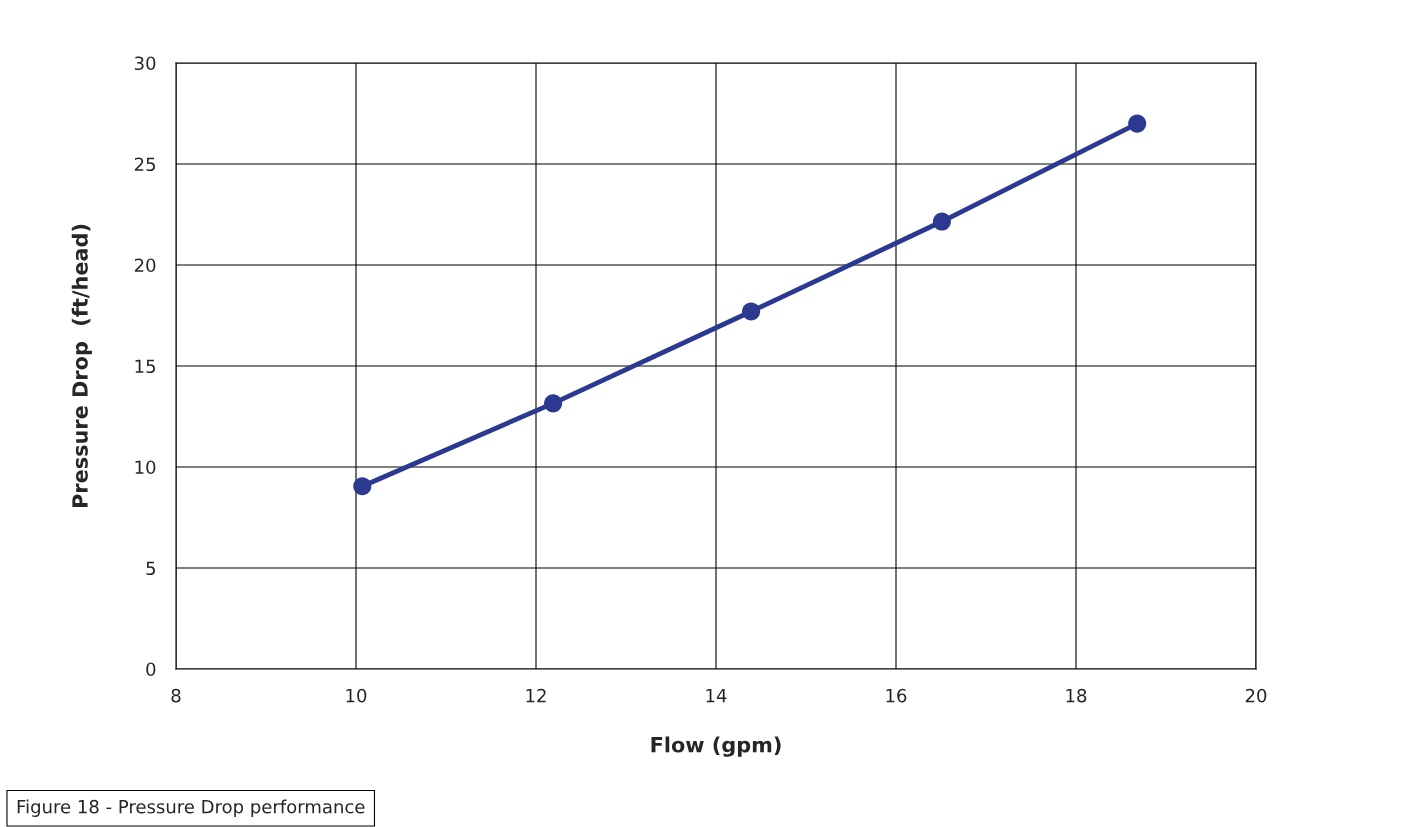 The image size is (1409, 827). I want to click on y-tick-label: 5, so click(150, 568).